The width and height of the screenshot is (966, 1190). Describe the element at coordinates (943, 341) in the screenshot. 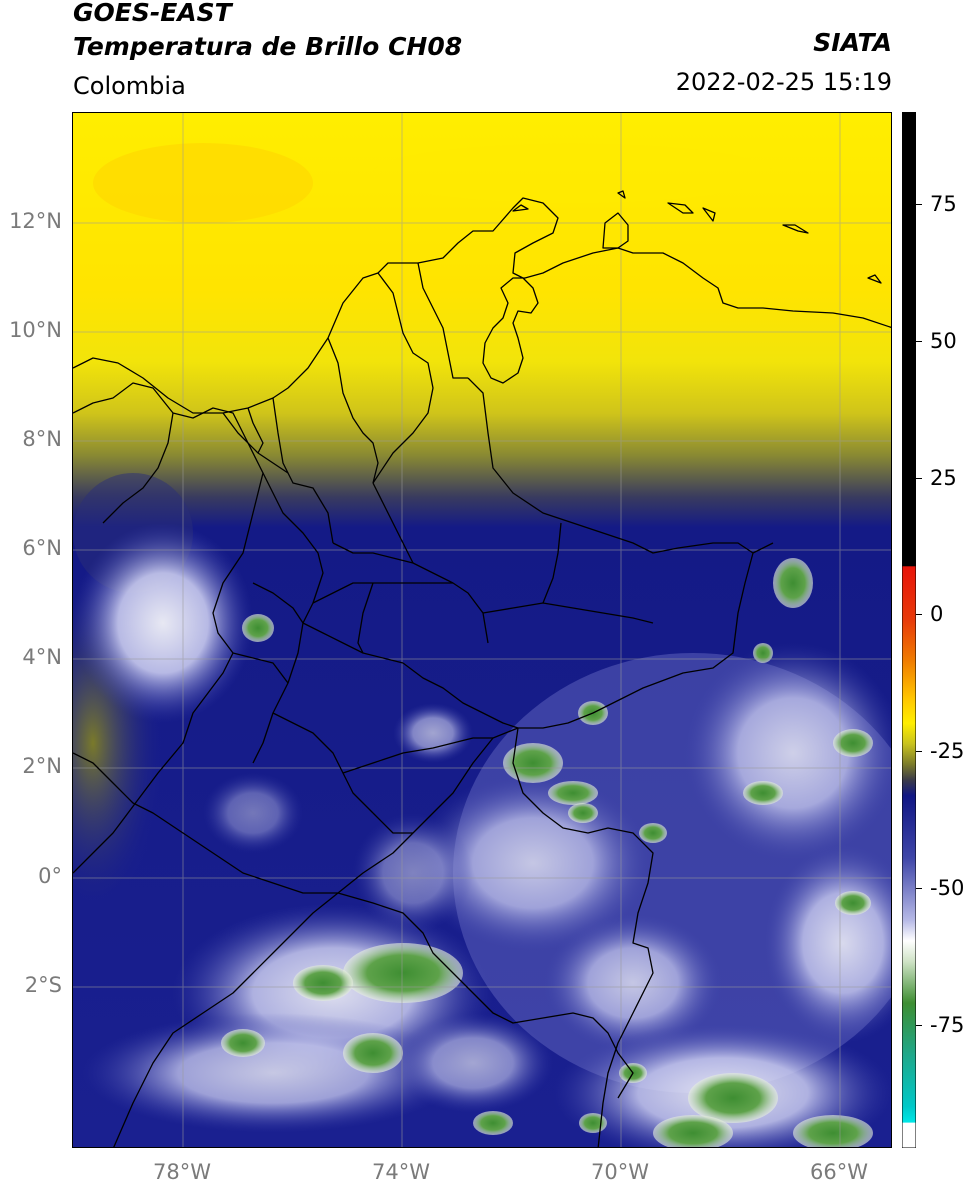

I see `cbar-label-50: 50` at that location.